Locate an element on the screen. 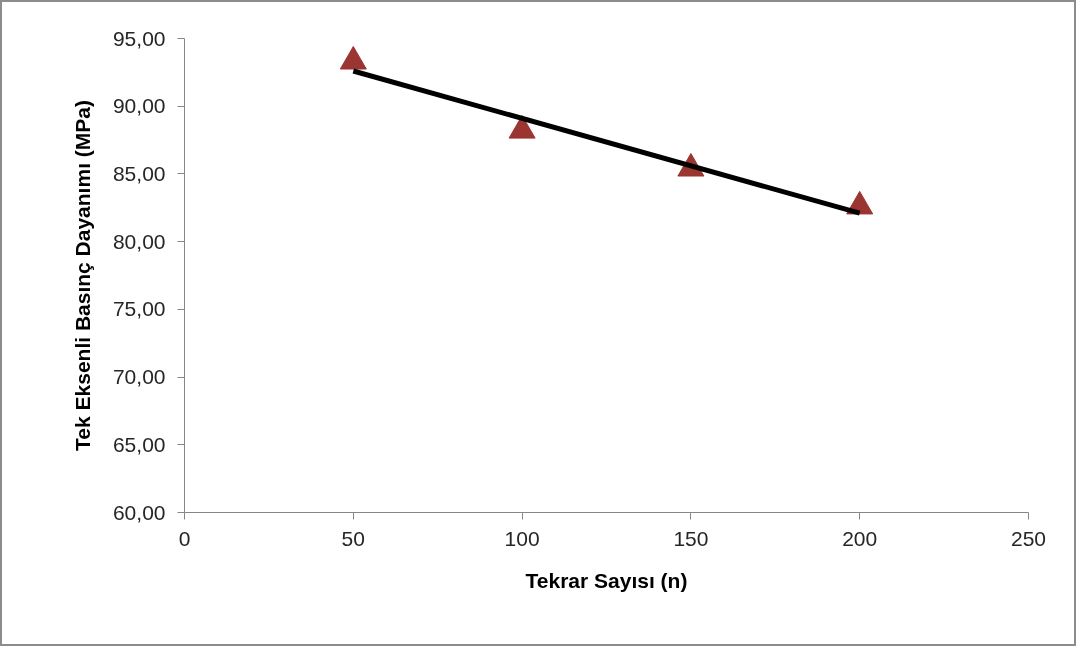  y-tick-label: 65,00 is located at coordinates (139, 444).